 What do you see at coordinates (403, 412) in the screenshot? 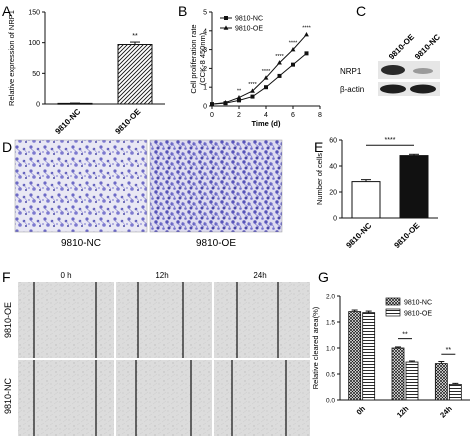
I see `x-tick-label: 12h` at bounding box center [403, 412].